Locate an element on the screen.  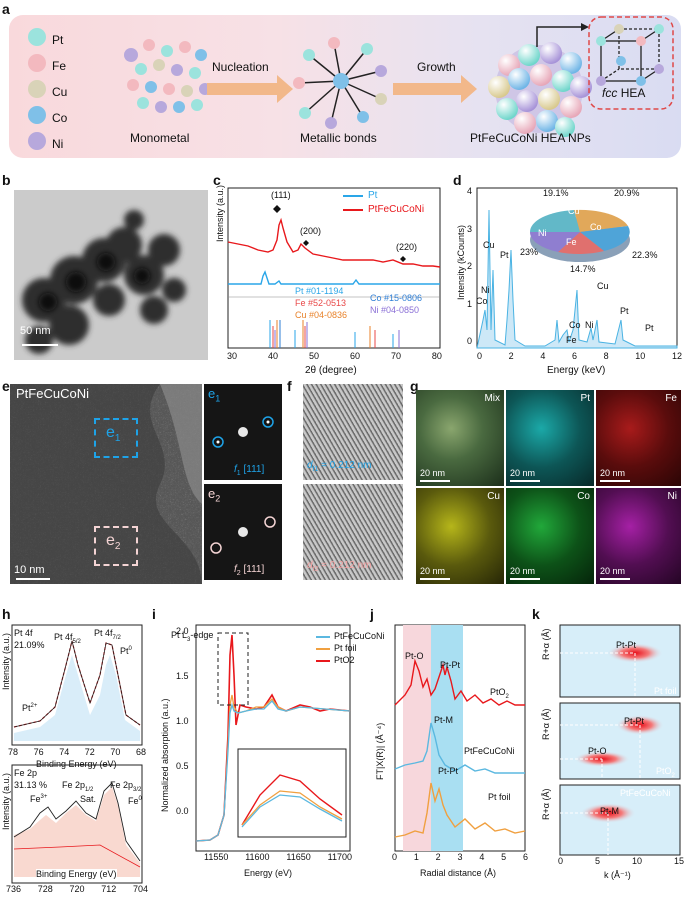
wavelet-ylabel-1: R+α (Å) is located at coordinates (546, 644).